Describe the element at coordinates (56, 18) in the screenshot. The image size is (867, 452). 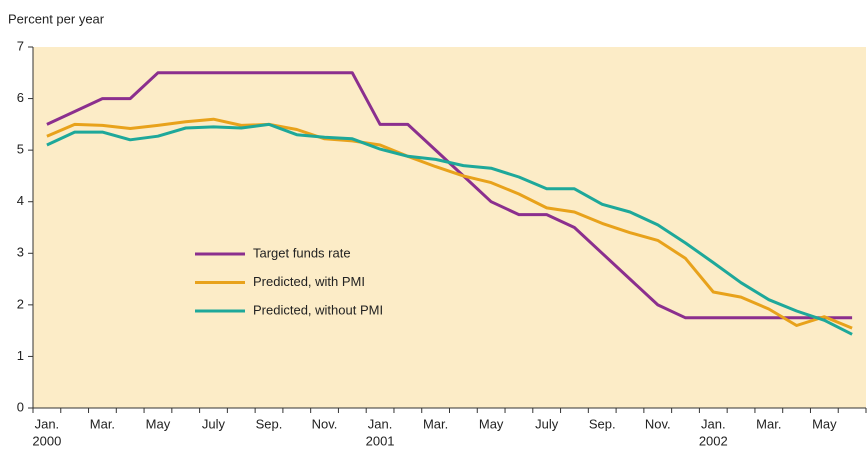
I see `y-axis-title: Percent per year` at that location.